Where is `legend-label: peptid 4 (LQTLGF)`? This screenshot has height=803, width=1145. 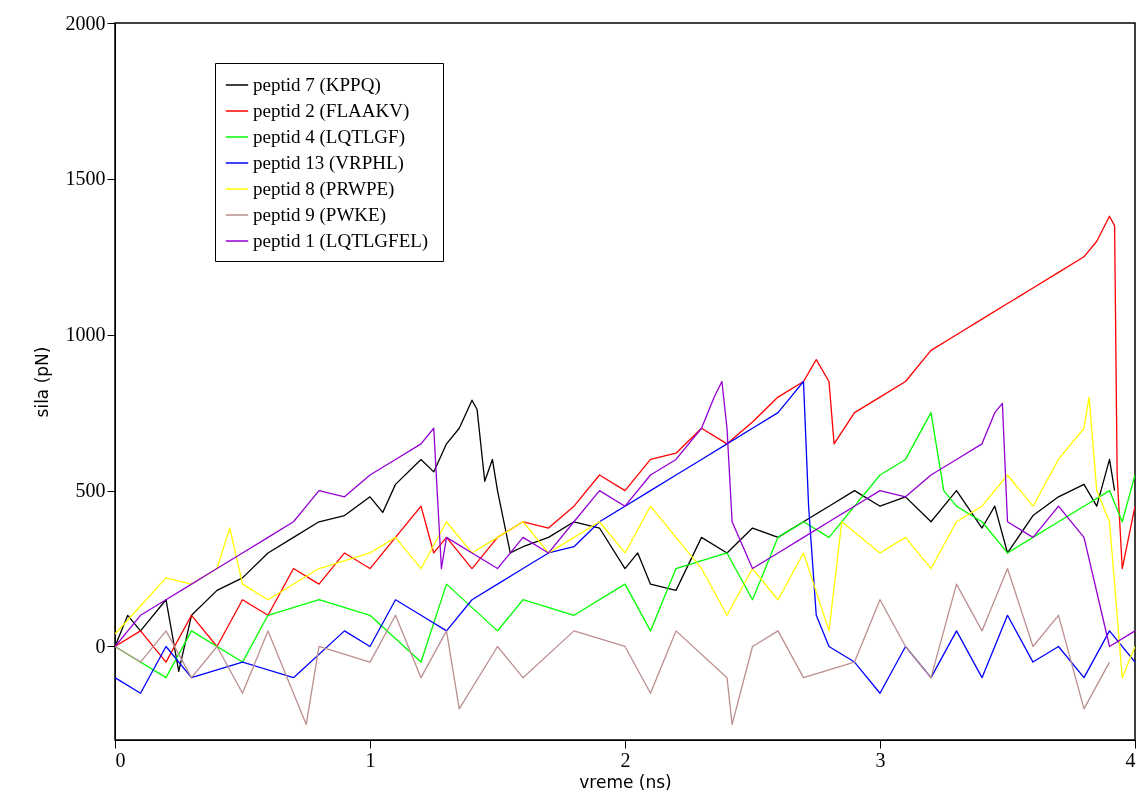
legend-label: peptid 4 (LQTLGF) is located at coordinates (329, 137).